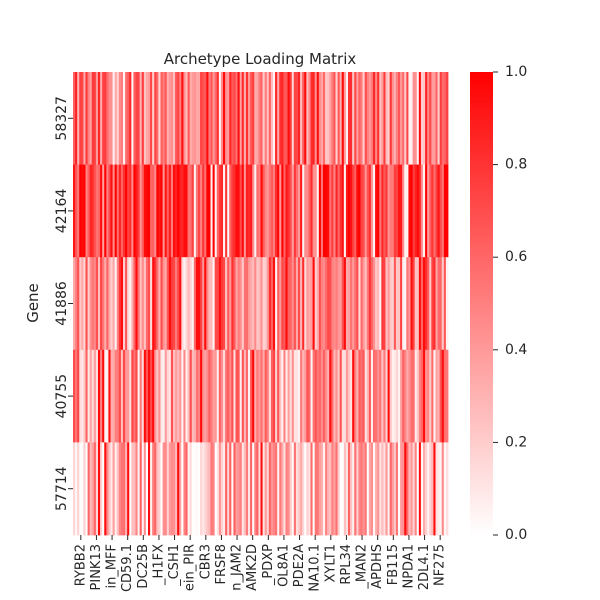  What do you see at coordinates (33, 303) in the screenshot?
I see `y-axis-label: Gene` at bounding box center [33, 303].